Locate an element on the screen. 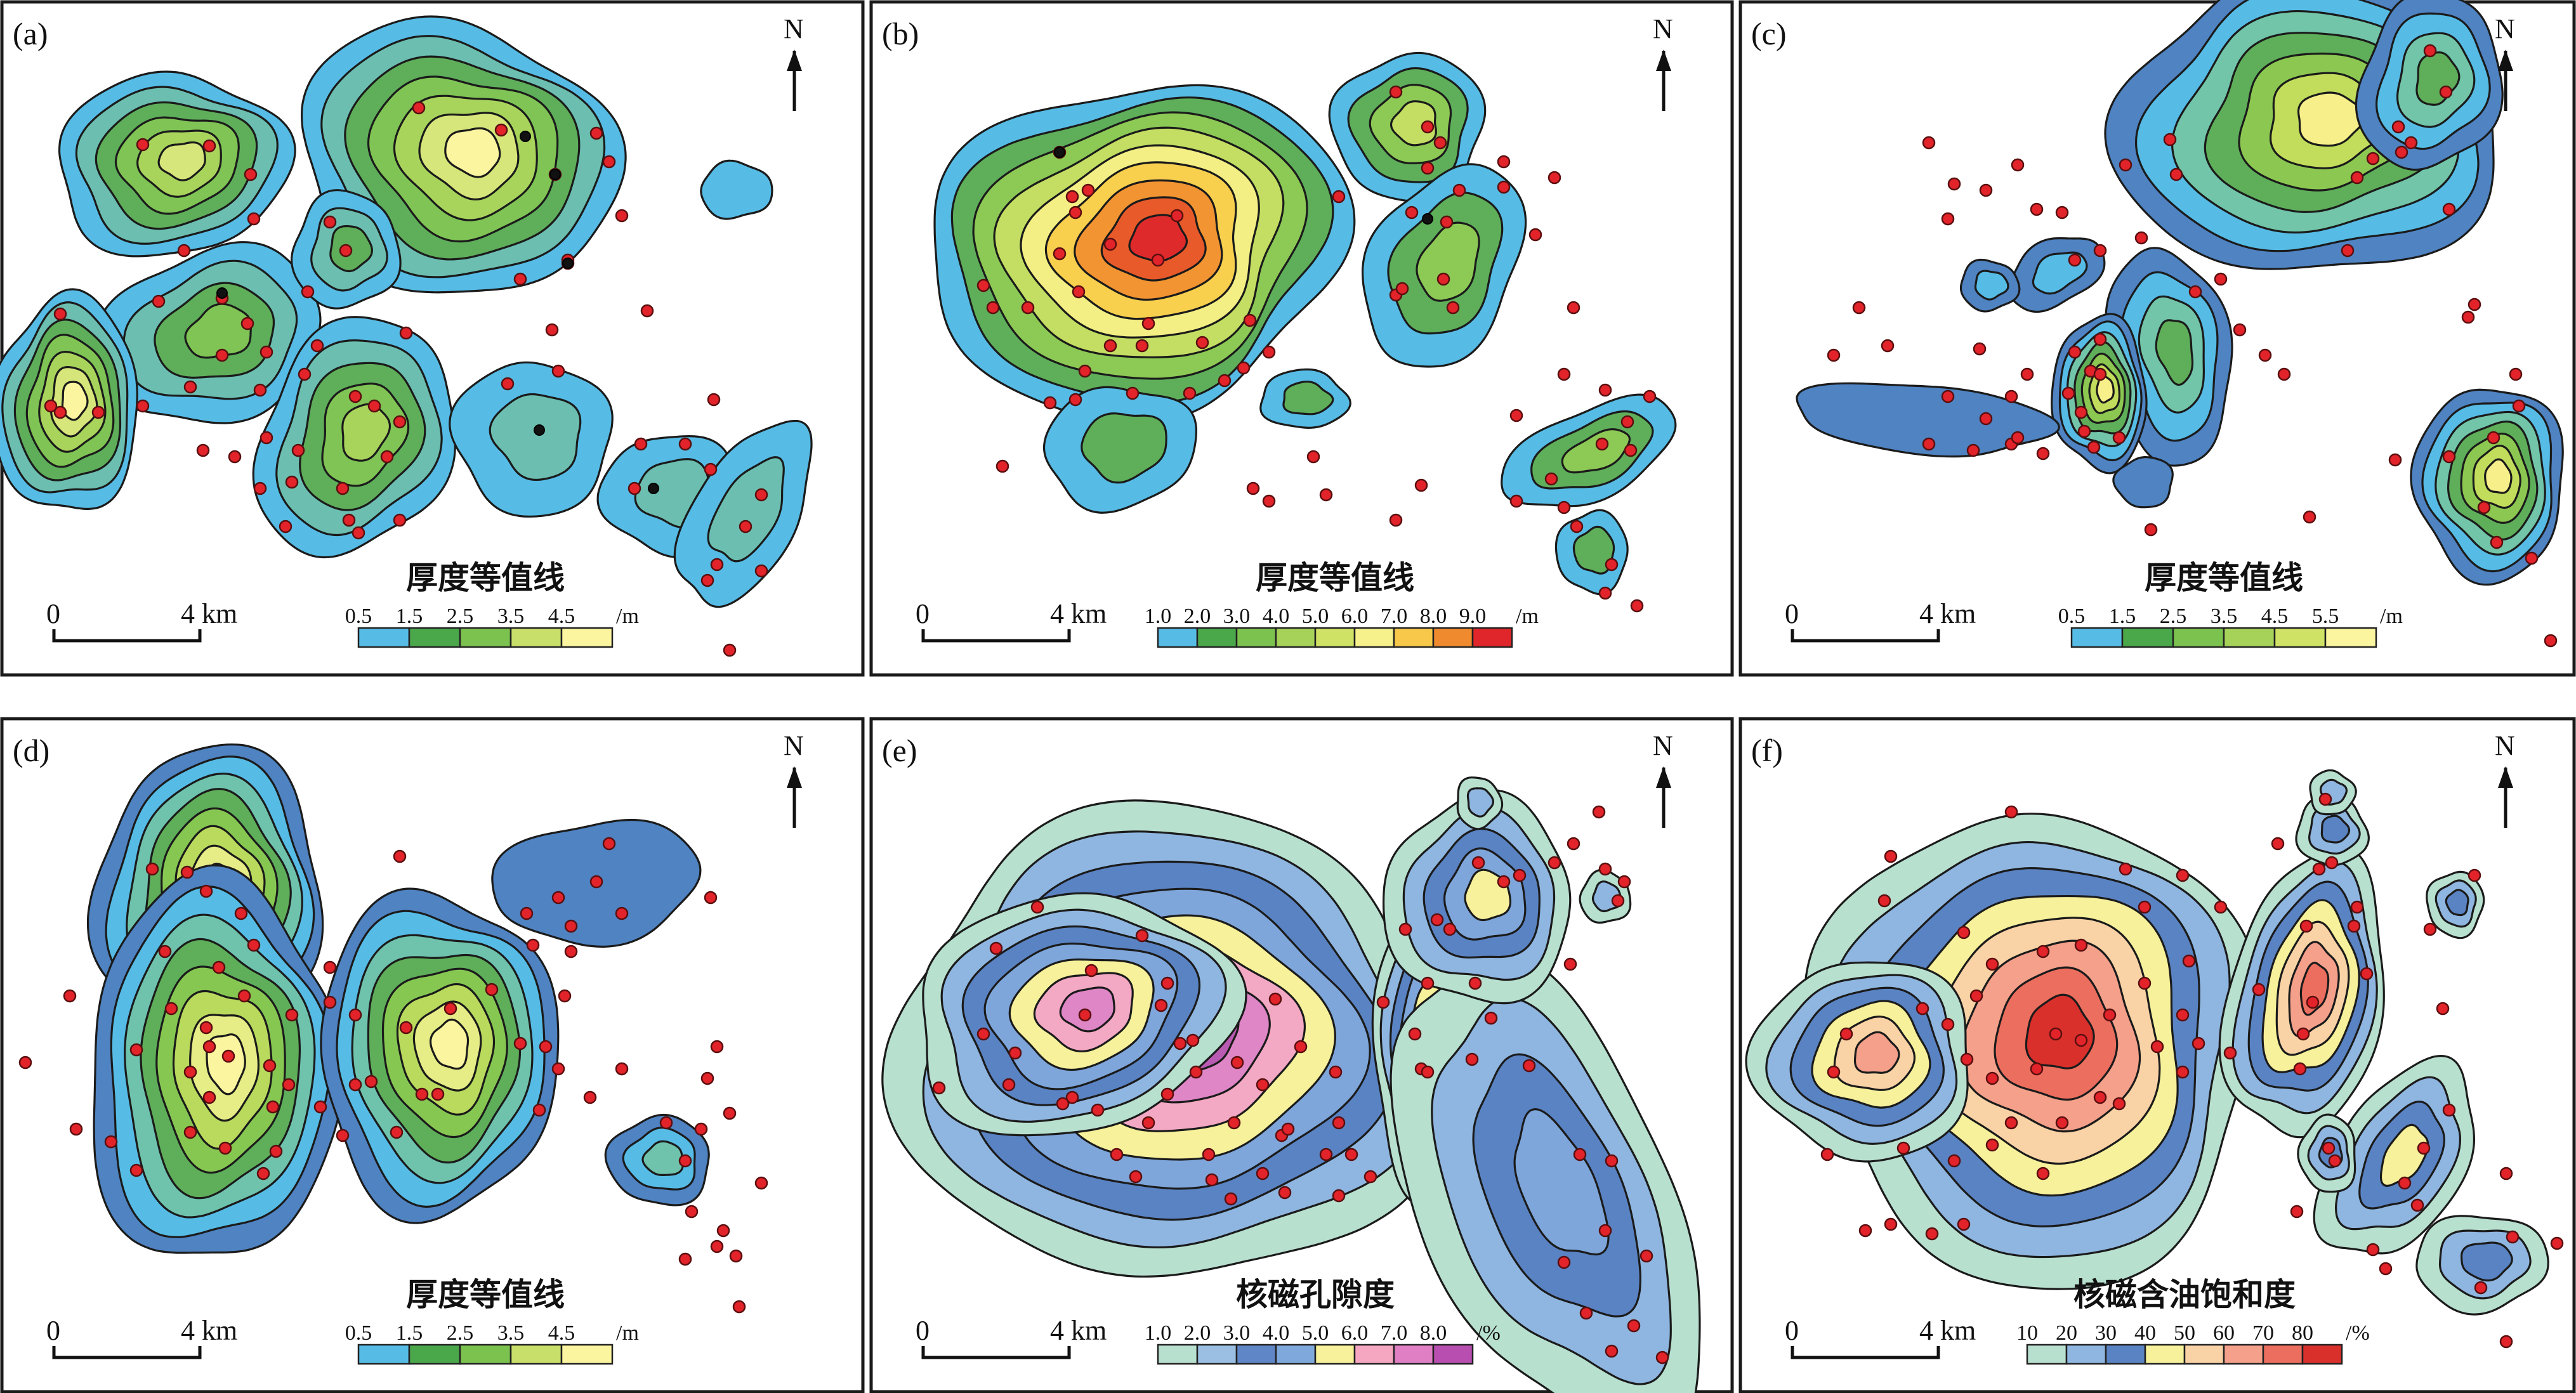  scale-zero-label: 0 is located at coordinates (1792, 1330).